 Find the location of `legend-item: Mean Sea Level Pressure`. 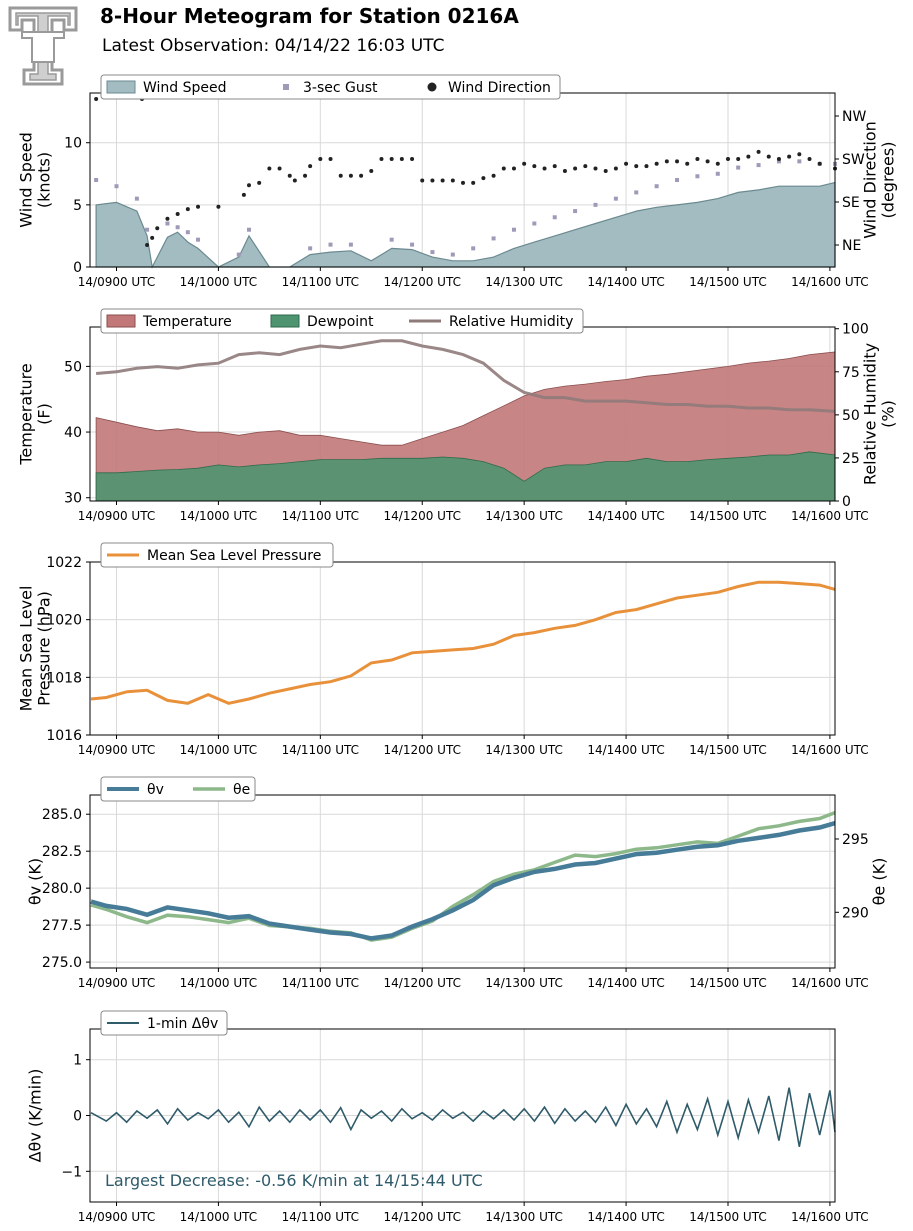

legend-item: Mean Sea Level Pressure is located at coordinates (214, 556).